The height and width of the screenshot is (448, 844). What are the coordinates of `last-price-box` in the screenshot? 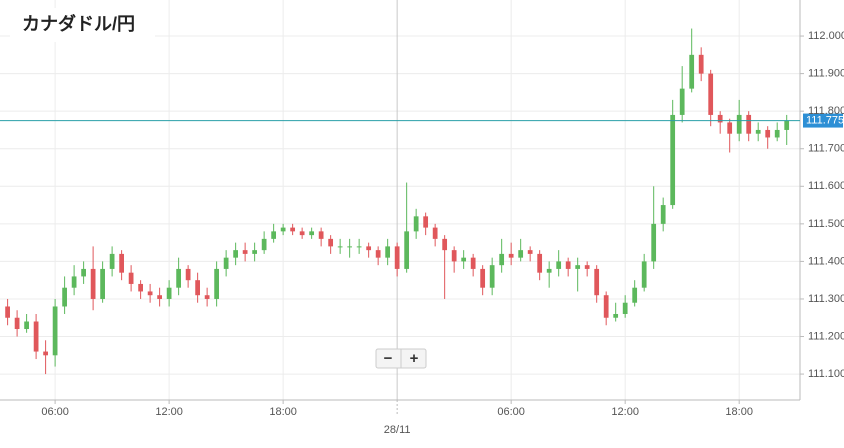 It's located at (823, 120).